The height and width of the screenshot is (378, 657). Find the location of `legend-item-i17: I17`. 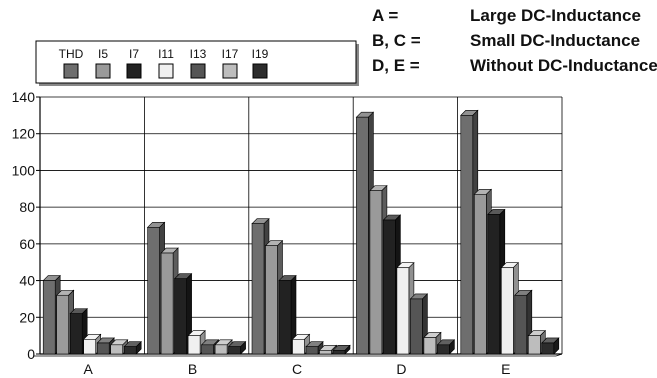

legend-item-i17: I17 is located at coordinates (230, 63).